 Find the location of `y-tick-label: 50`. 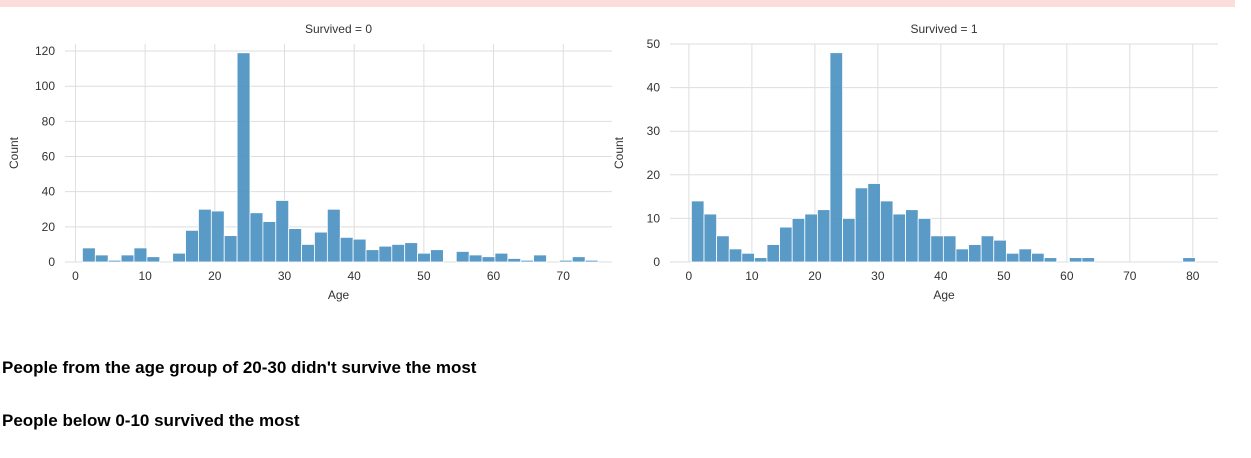

y-tick-label: 50 is located at coordinates (654, 44).